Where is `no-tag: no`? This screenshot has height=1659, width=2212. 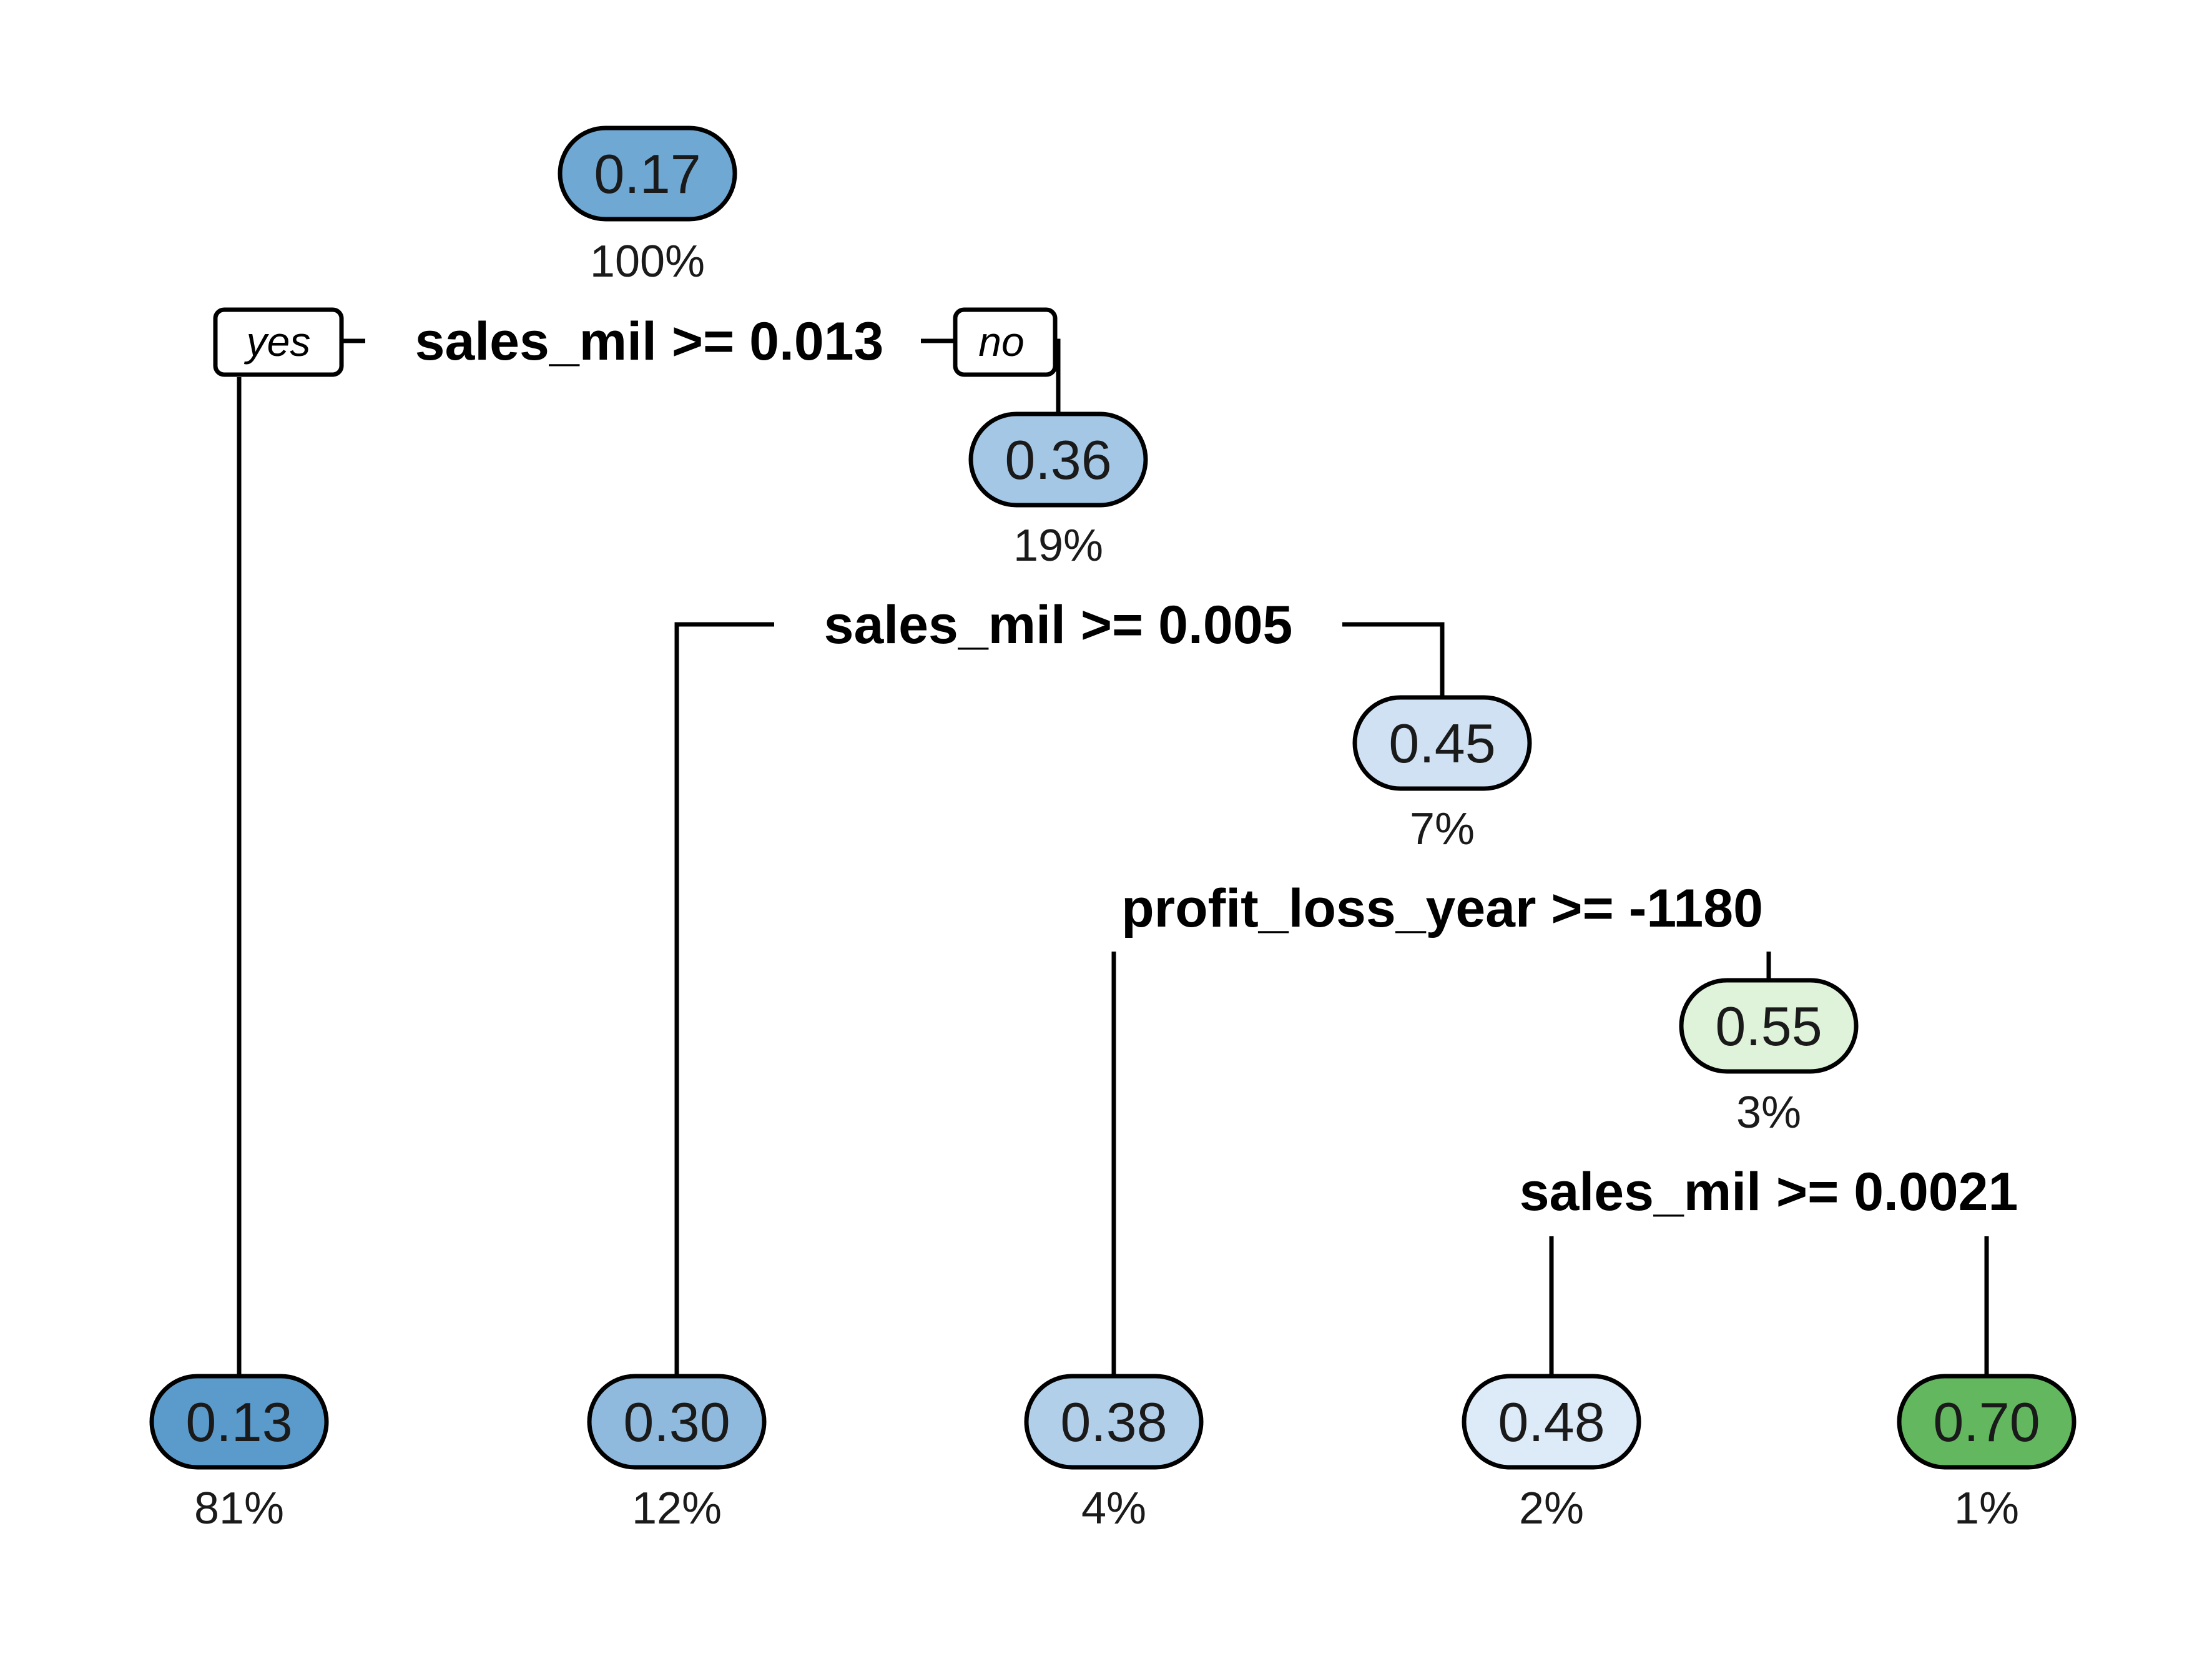
no-tag: no is located at coordinates (1005, 342).